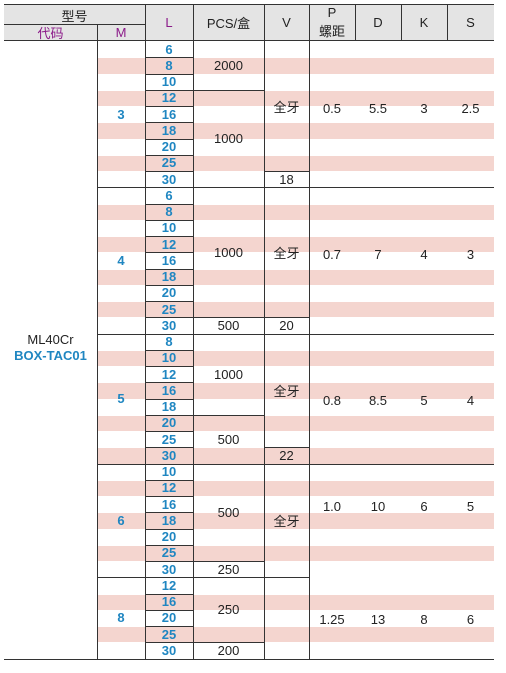 The height and width of the screenshot is (673, 506). I want to click on s-value: 6, so click(470, 620).